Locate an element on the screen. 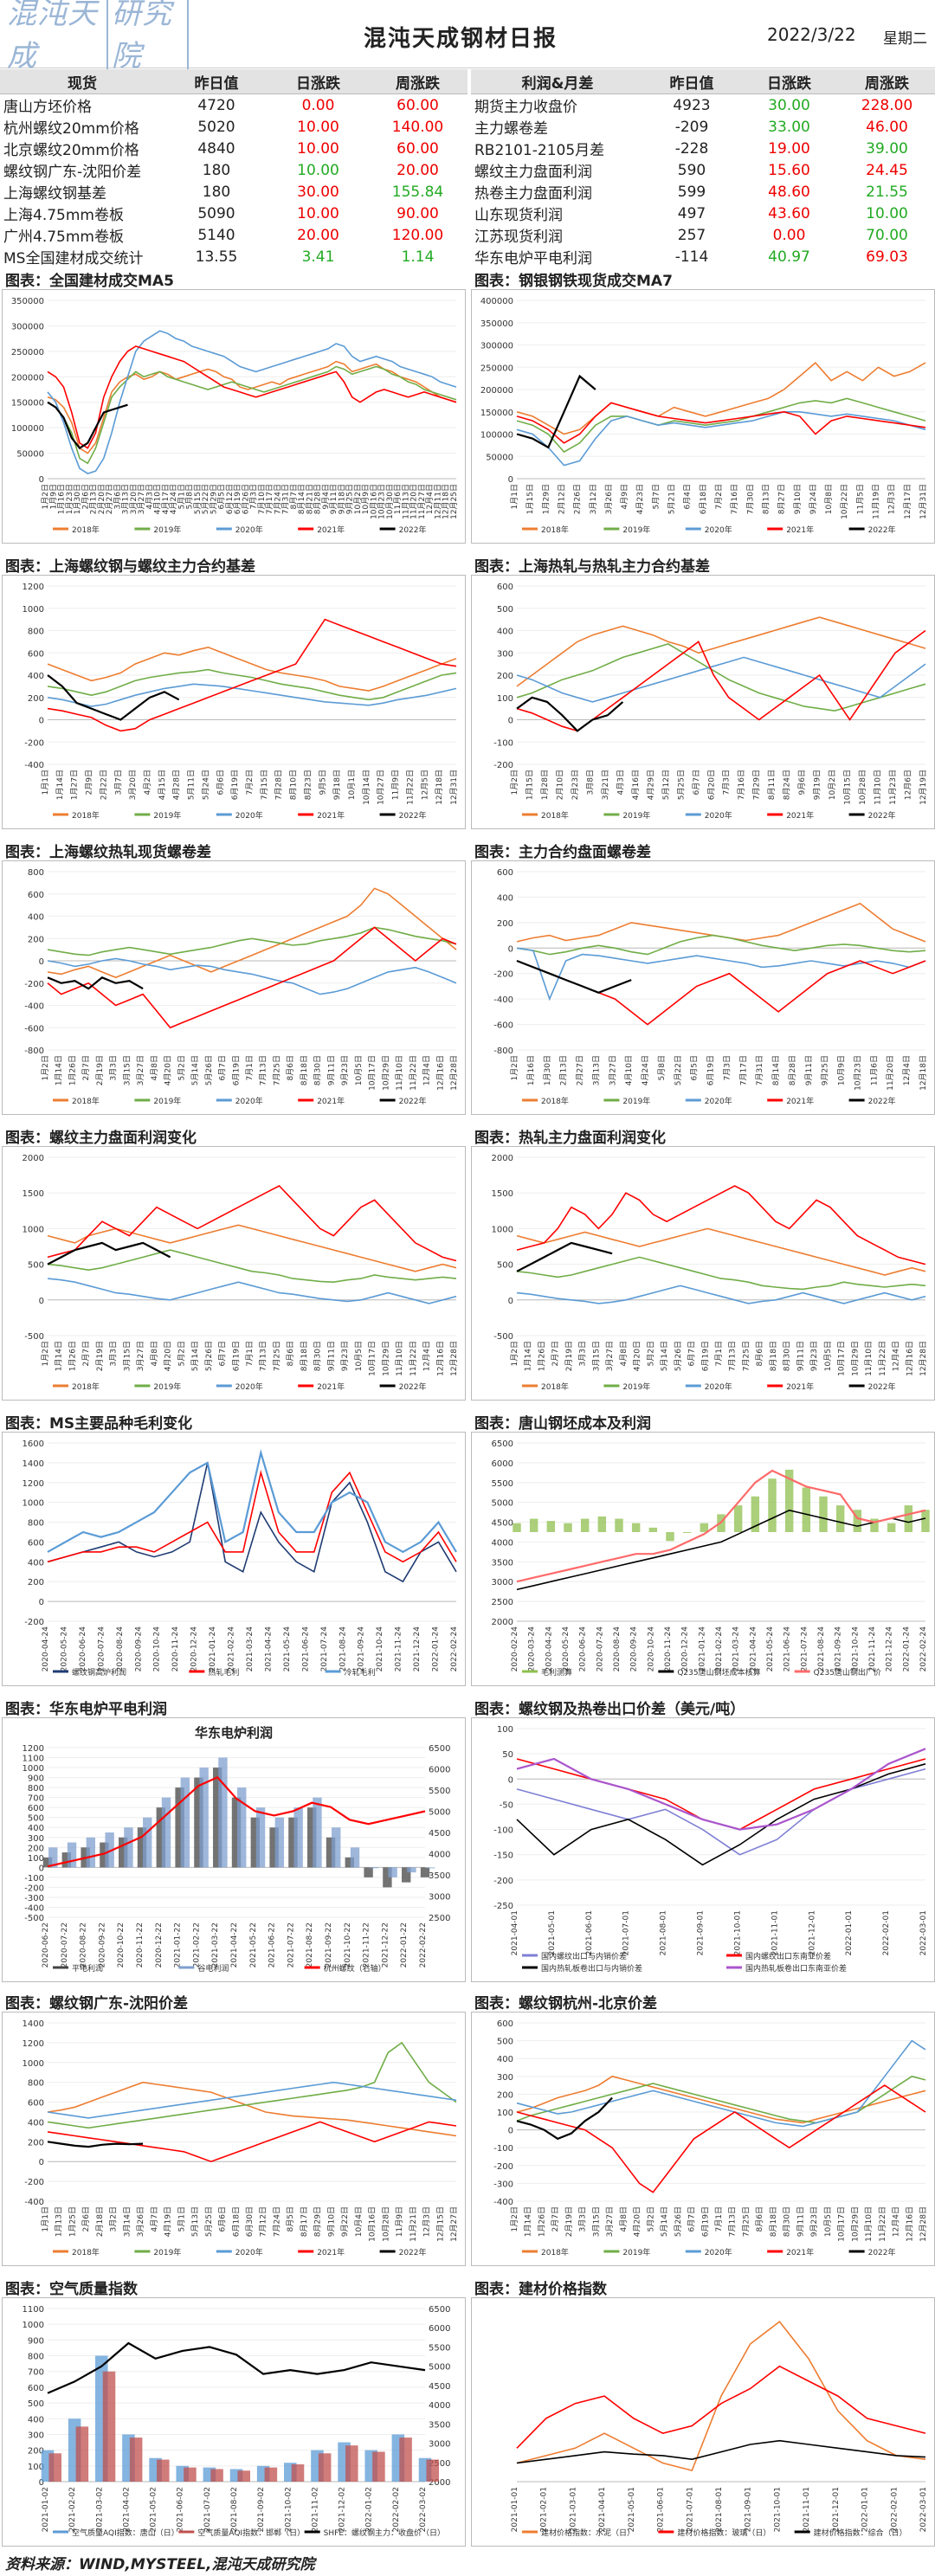 This screenshot has height=2576, width=935. x-tick-label: 2月18日 is located at coordinates (100, 2221).